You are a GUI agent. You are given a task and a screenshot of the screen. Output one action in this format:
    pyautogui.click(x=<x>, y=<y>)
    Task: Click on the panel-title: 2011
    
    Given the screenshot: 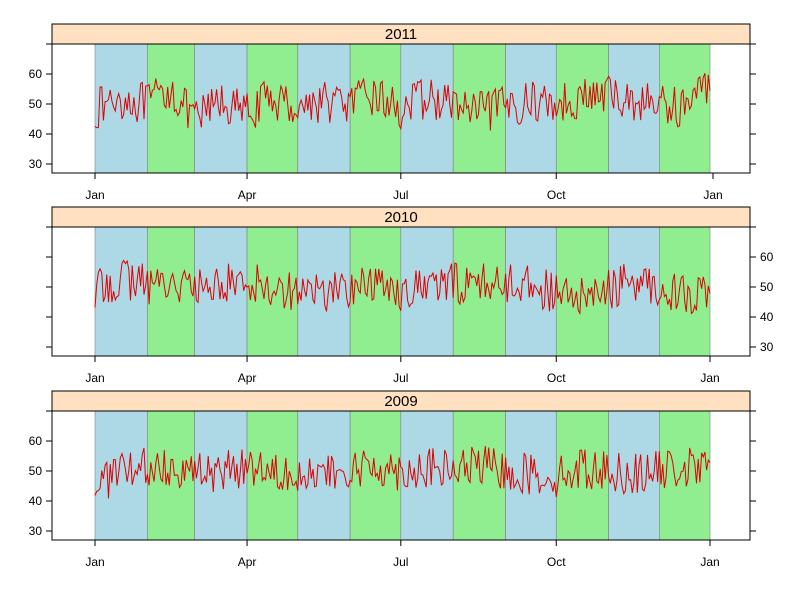 What is the action you would take?
    pyautogui.click(x=401, y=34)
    